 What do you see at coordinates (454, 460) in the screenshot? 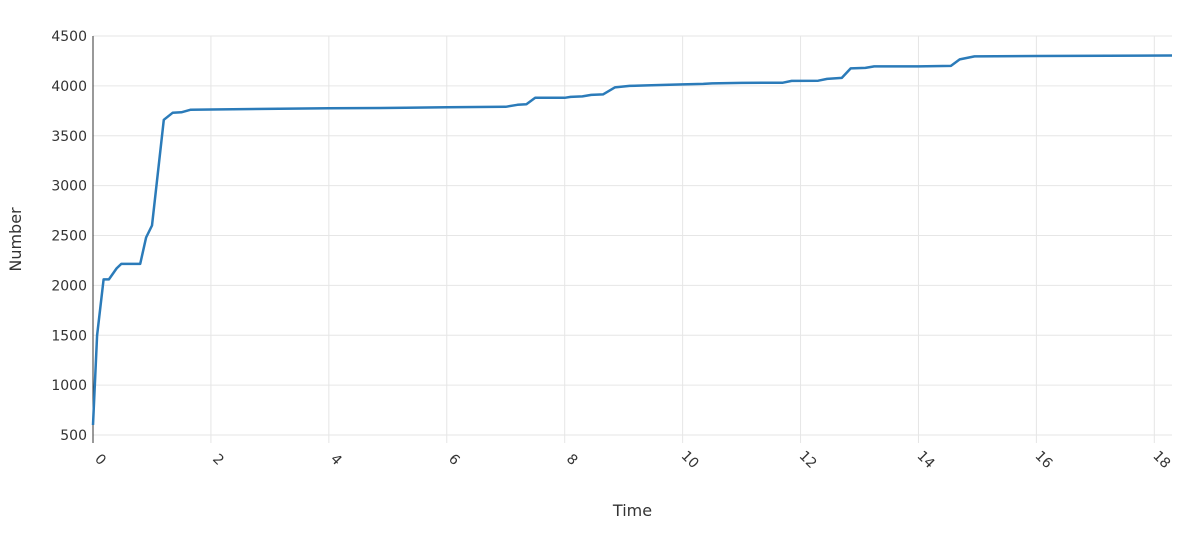
I see `x-tick-label: 6` at bounding box center [454, 460].